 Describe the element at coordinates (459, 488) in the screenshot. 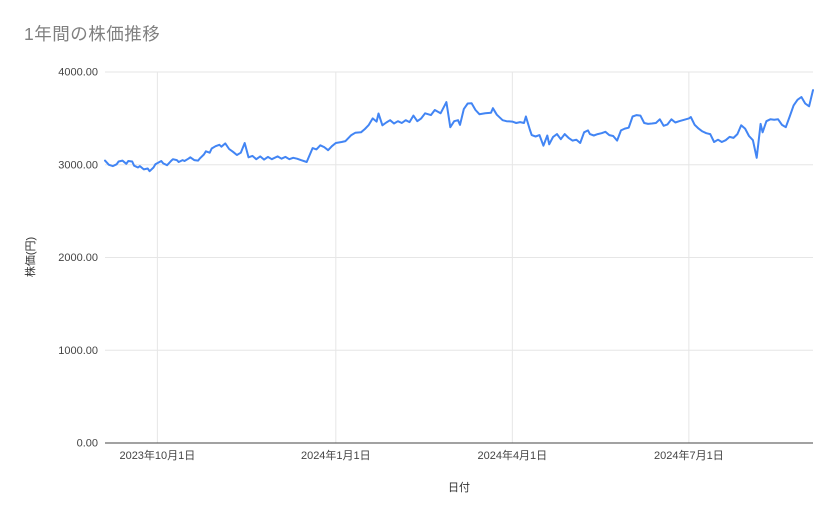

I see `x-axis-title: 日付` at that location.